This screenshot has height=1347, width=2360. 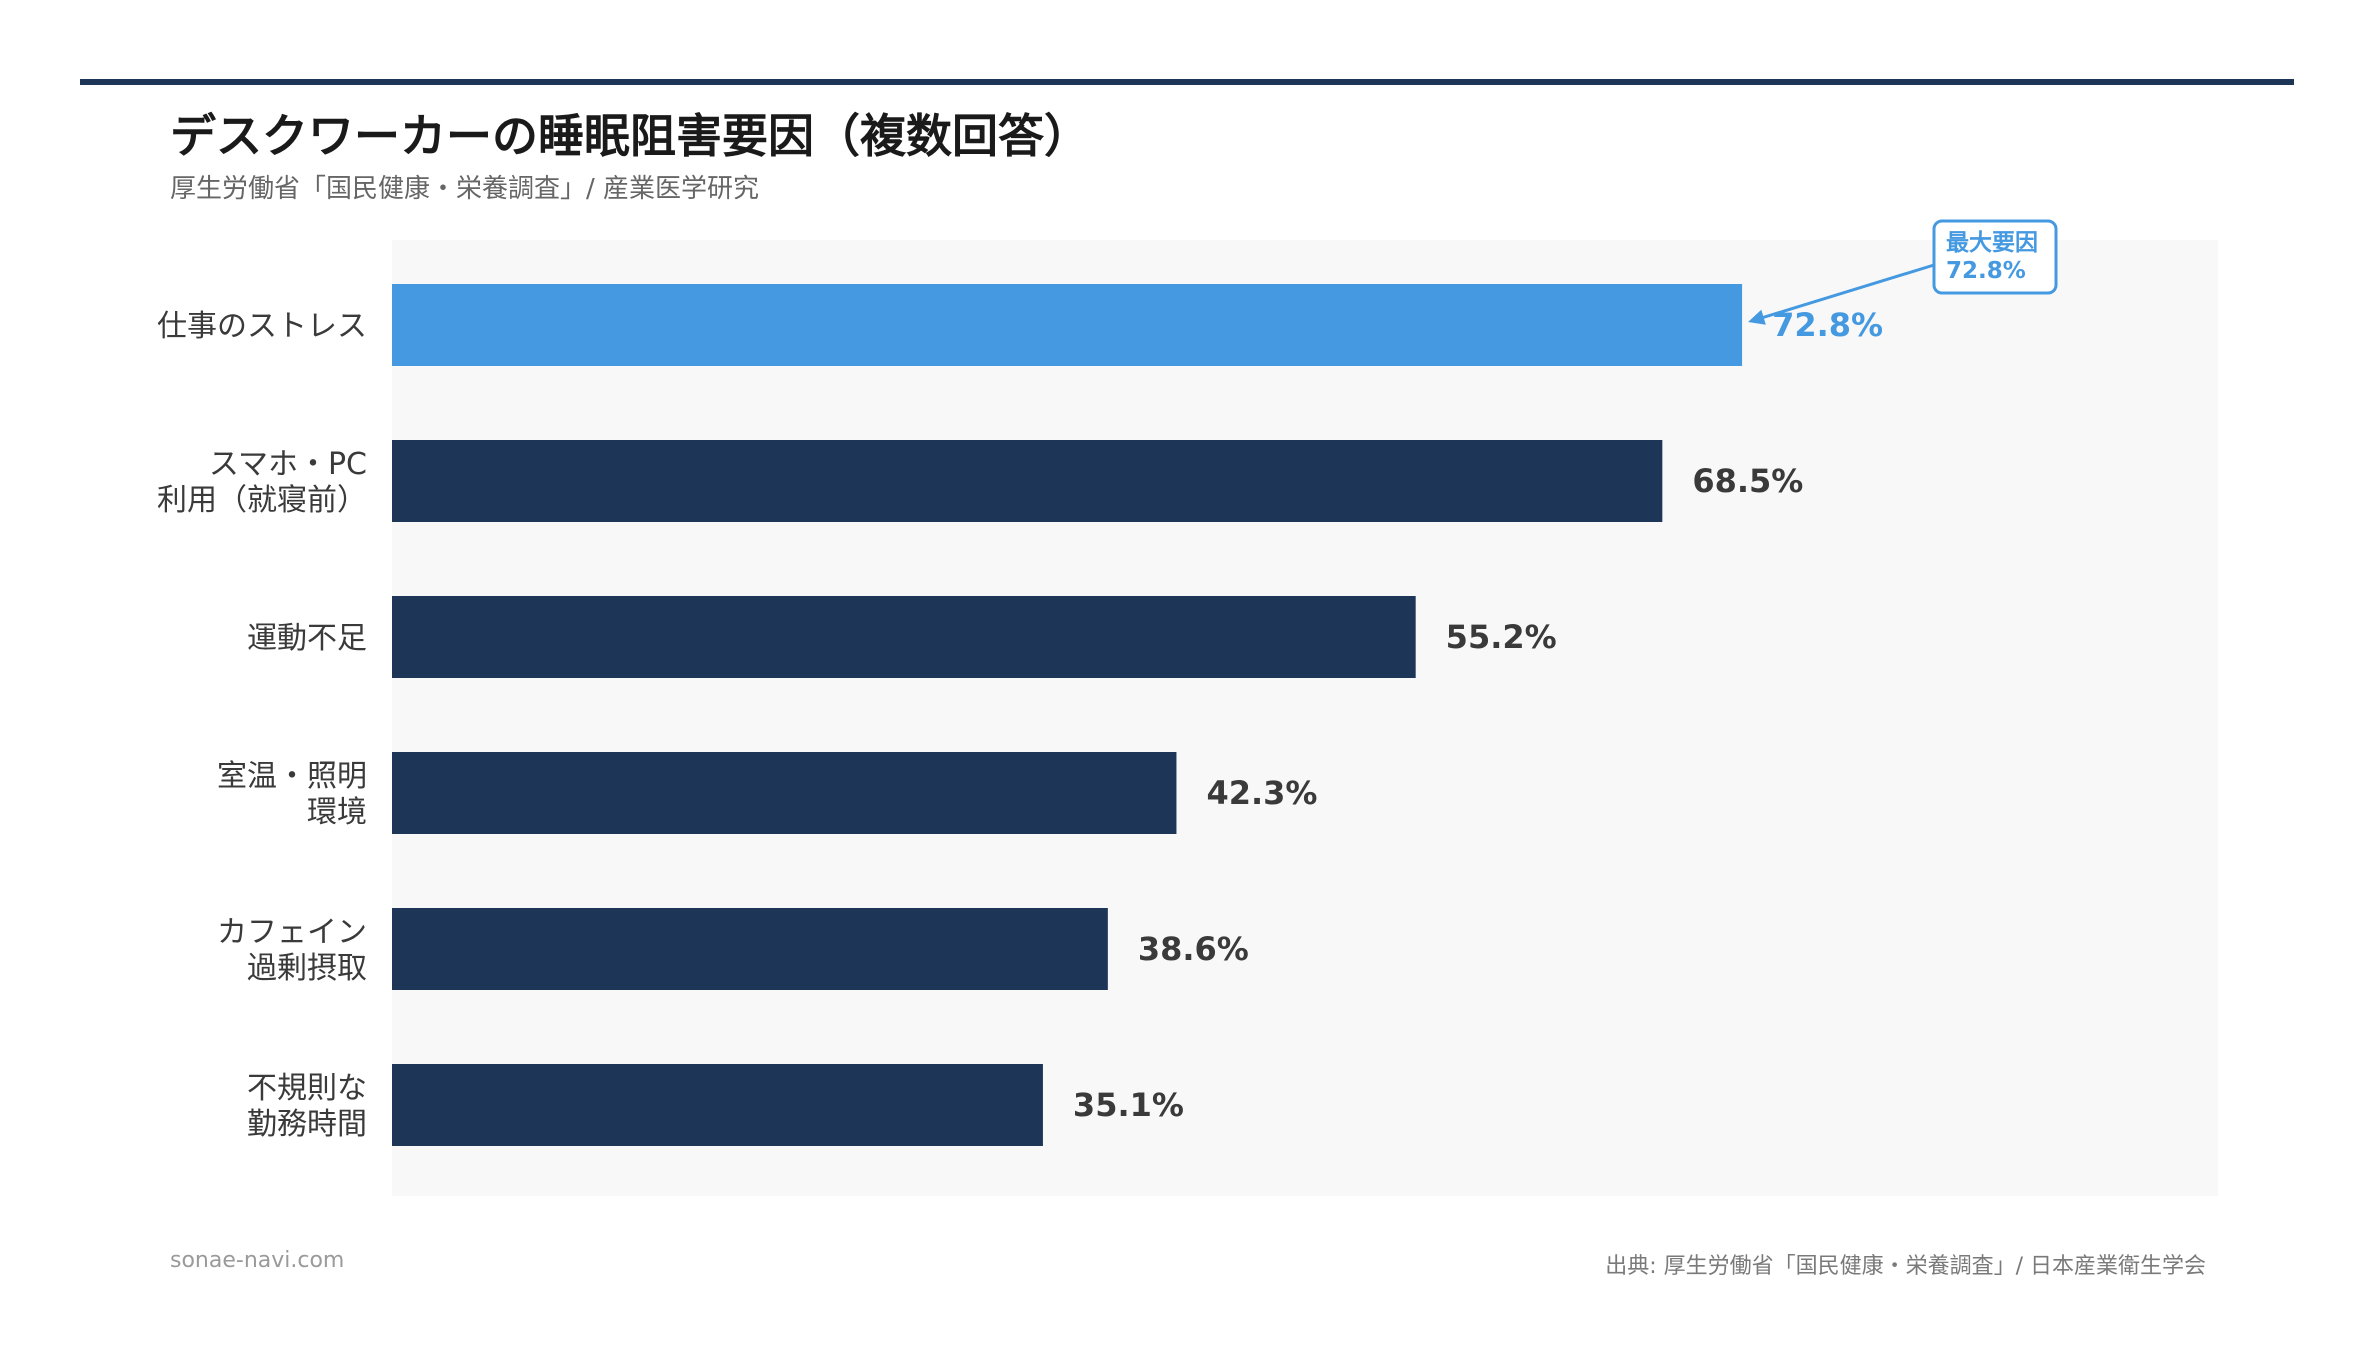 I want to click on category-label: 勤務時間, so click(x=307, y=1124).